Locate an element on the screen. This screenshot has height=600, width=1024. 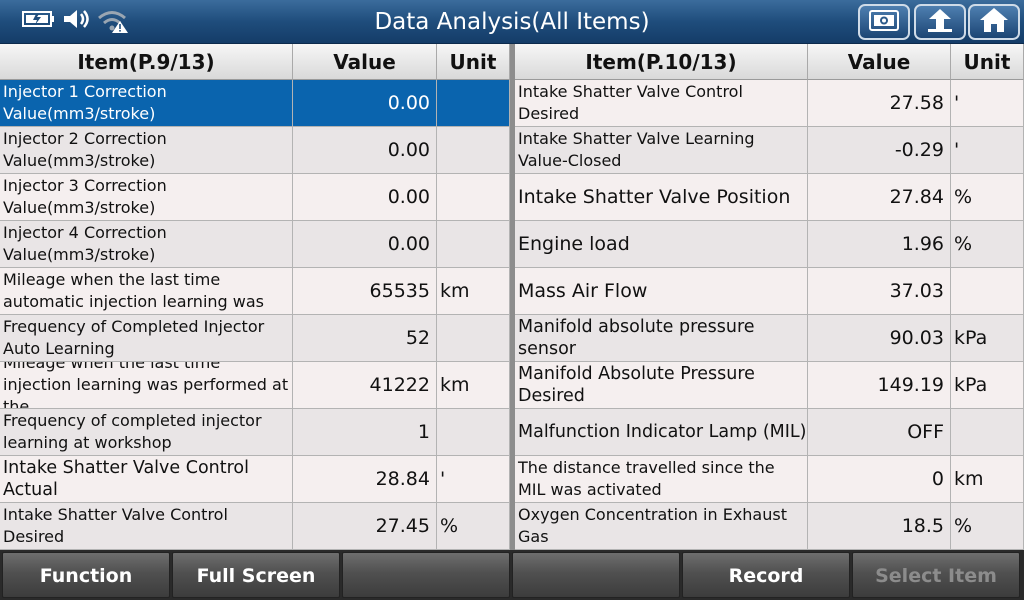
item-value: 37.03 is located at coordinates (879, 291).